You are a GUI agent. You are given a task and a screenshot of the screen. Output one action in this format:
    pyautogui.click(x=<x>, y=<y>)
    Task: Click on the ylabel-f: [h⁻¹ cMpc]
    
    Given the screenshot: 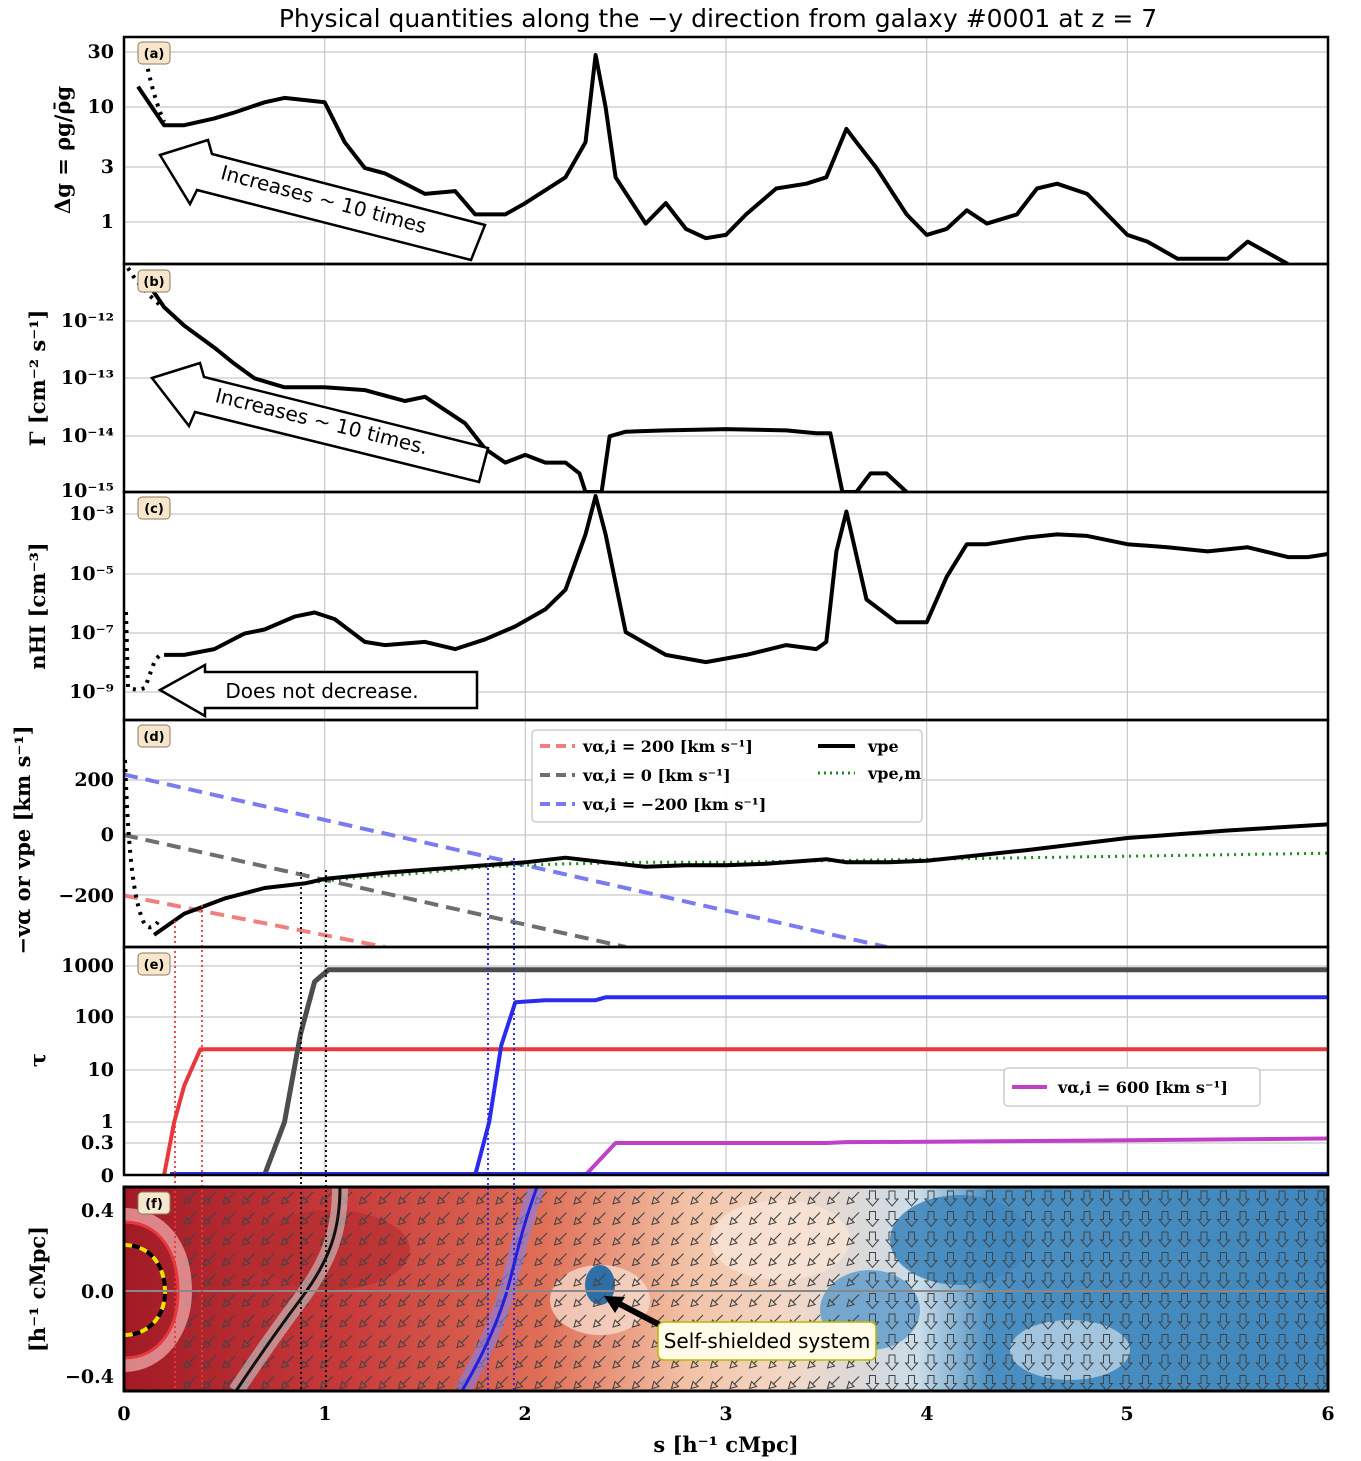 What is the action you would take?
    pyautogui.click(x=37, y=1289)
    